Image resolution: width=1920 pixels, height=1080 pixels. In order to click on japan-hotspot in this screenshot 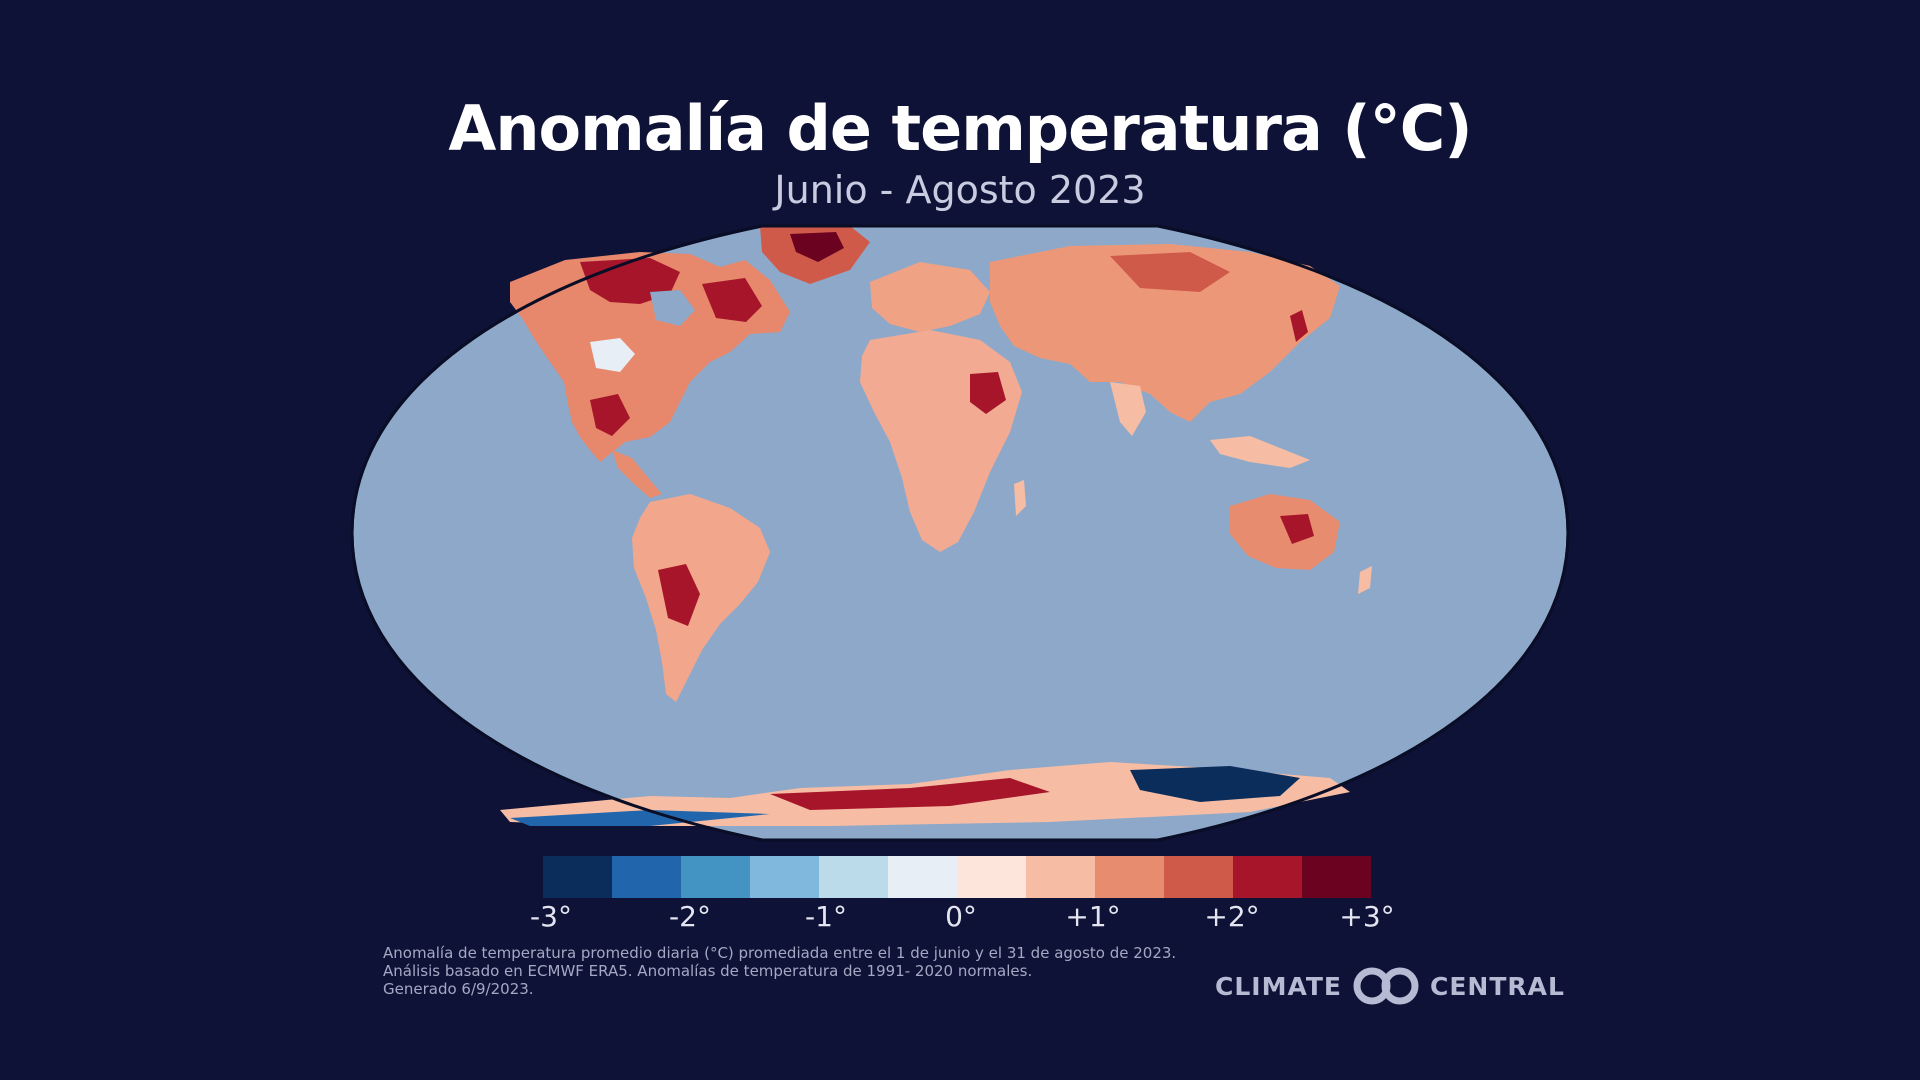, I will do `click(1299, 326)`.